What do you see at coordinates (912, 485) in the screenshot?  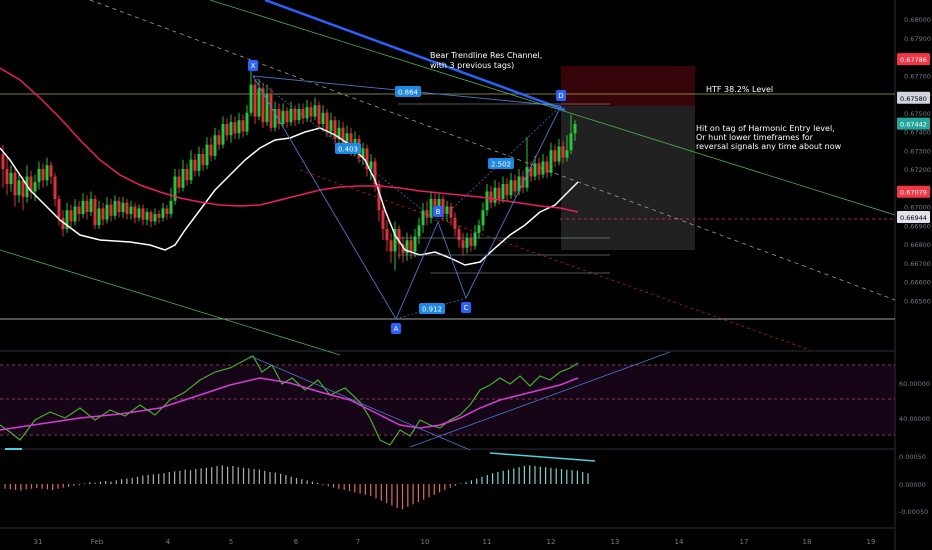 I see `histogram-tick-label: 0.00000` at bounding box center [912, 485].